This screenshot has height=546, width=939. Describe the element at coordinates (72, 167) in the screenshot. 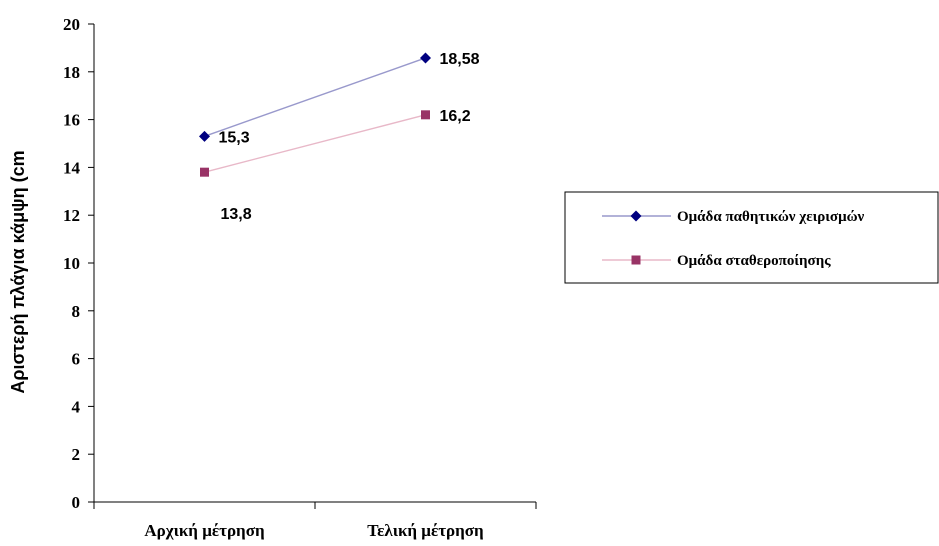

I see `y-tick-label: 14` at that location.